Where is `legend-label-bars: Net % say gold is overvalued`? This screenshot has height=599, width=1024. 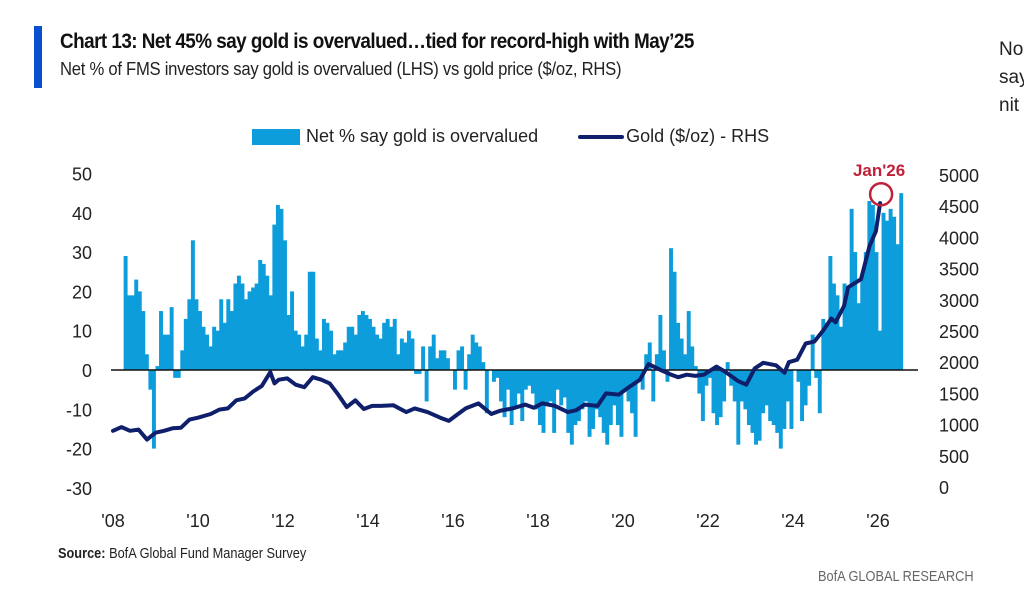
legend-label-bars: Net % say gold is overvalued is located at coordinates (422, 136).